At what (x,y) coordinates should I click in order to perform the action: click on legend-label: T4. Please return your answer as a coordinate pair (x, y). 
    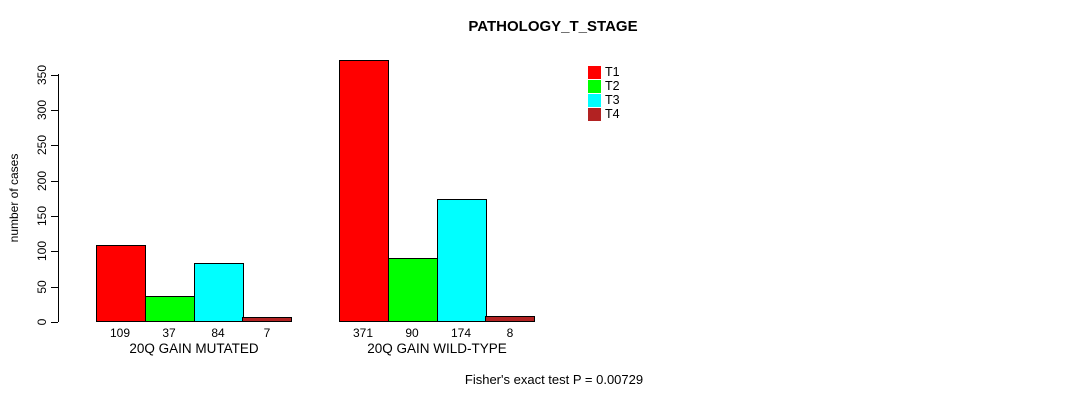
    Looking at the image, I should click on (612, 114).